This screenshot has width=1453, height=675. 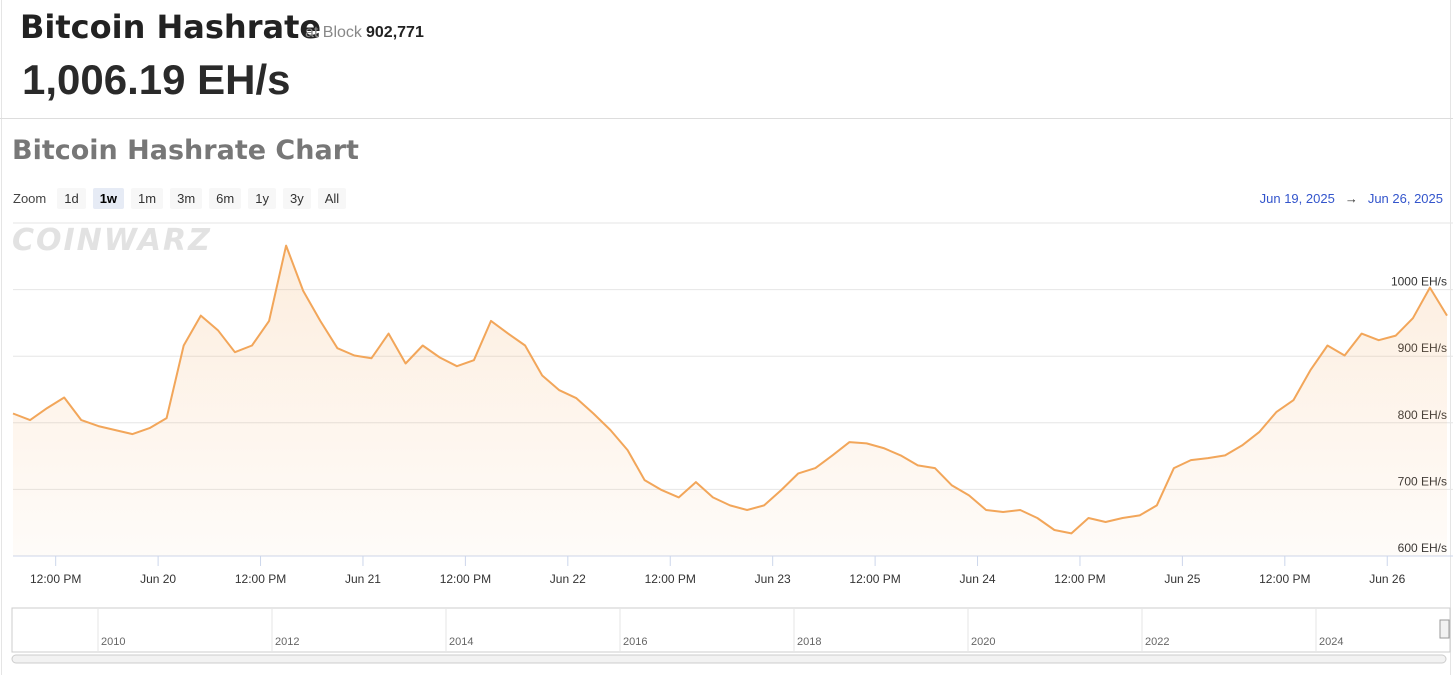 I want to click on hashrate-value: 1,006.19 EH/s, so click(x=156, y=79).